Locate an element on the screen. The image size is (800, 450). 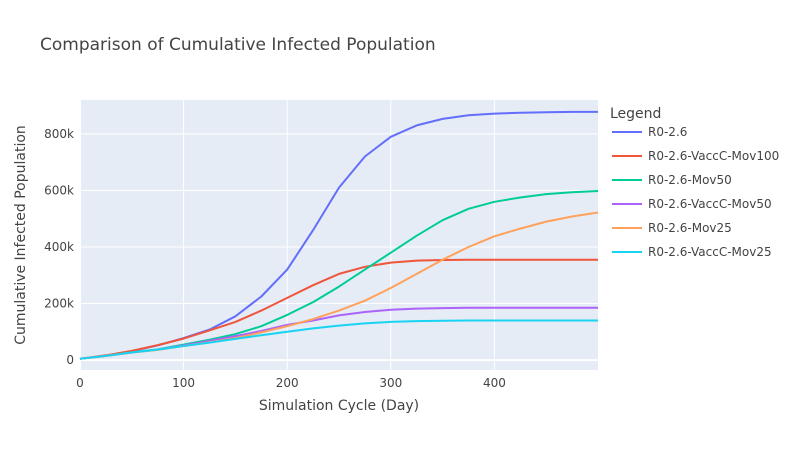
y-tick-label: 200k is located at coordinates (59, 304).